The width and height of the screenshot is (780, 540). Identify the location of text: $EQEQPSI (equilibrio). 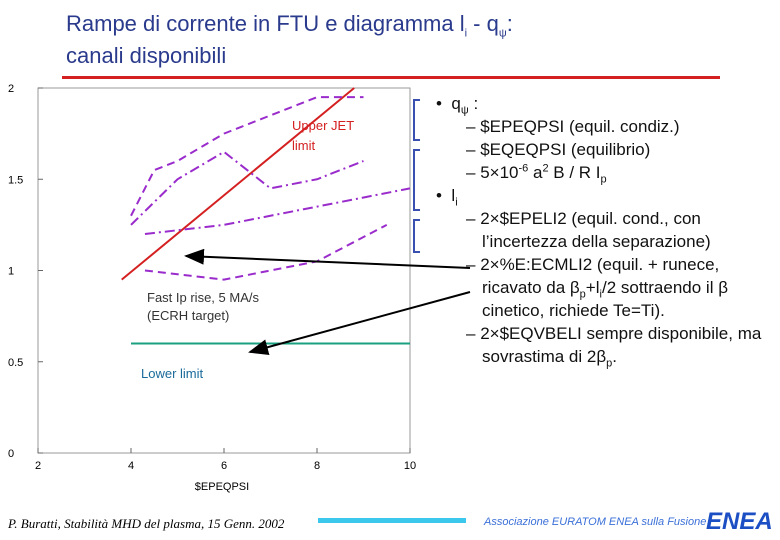
(565, 149).